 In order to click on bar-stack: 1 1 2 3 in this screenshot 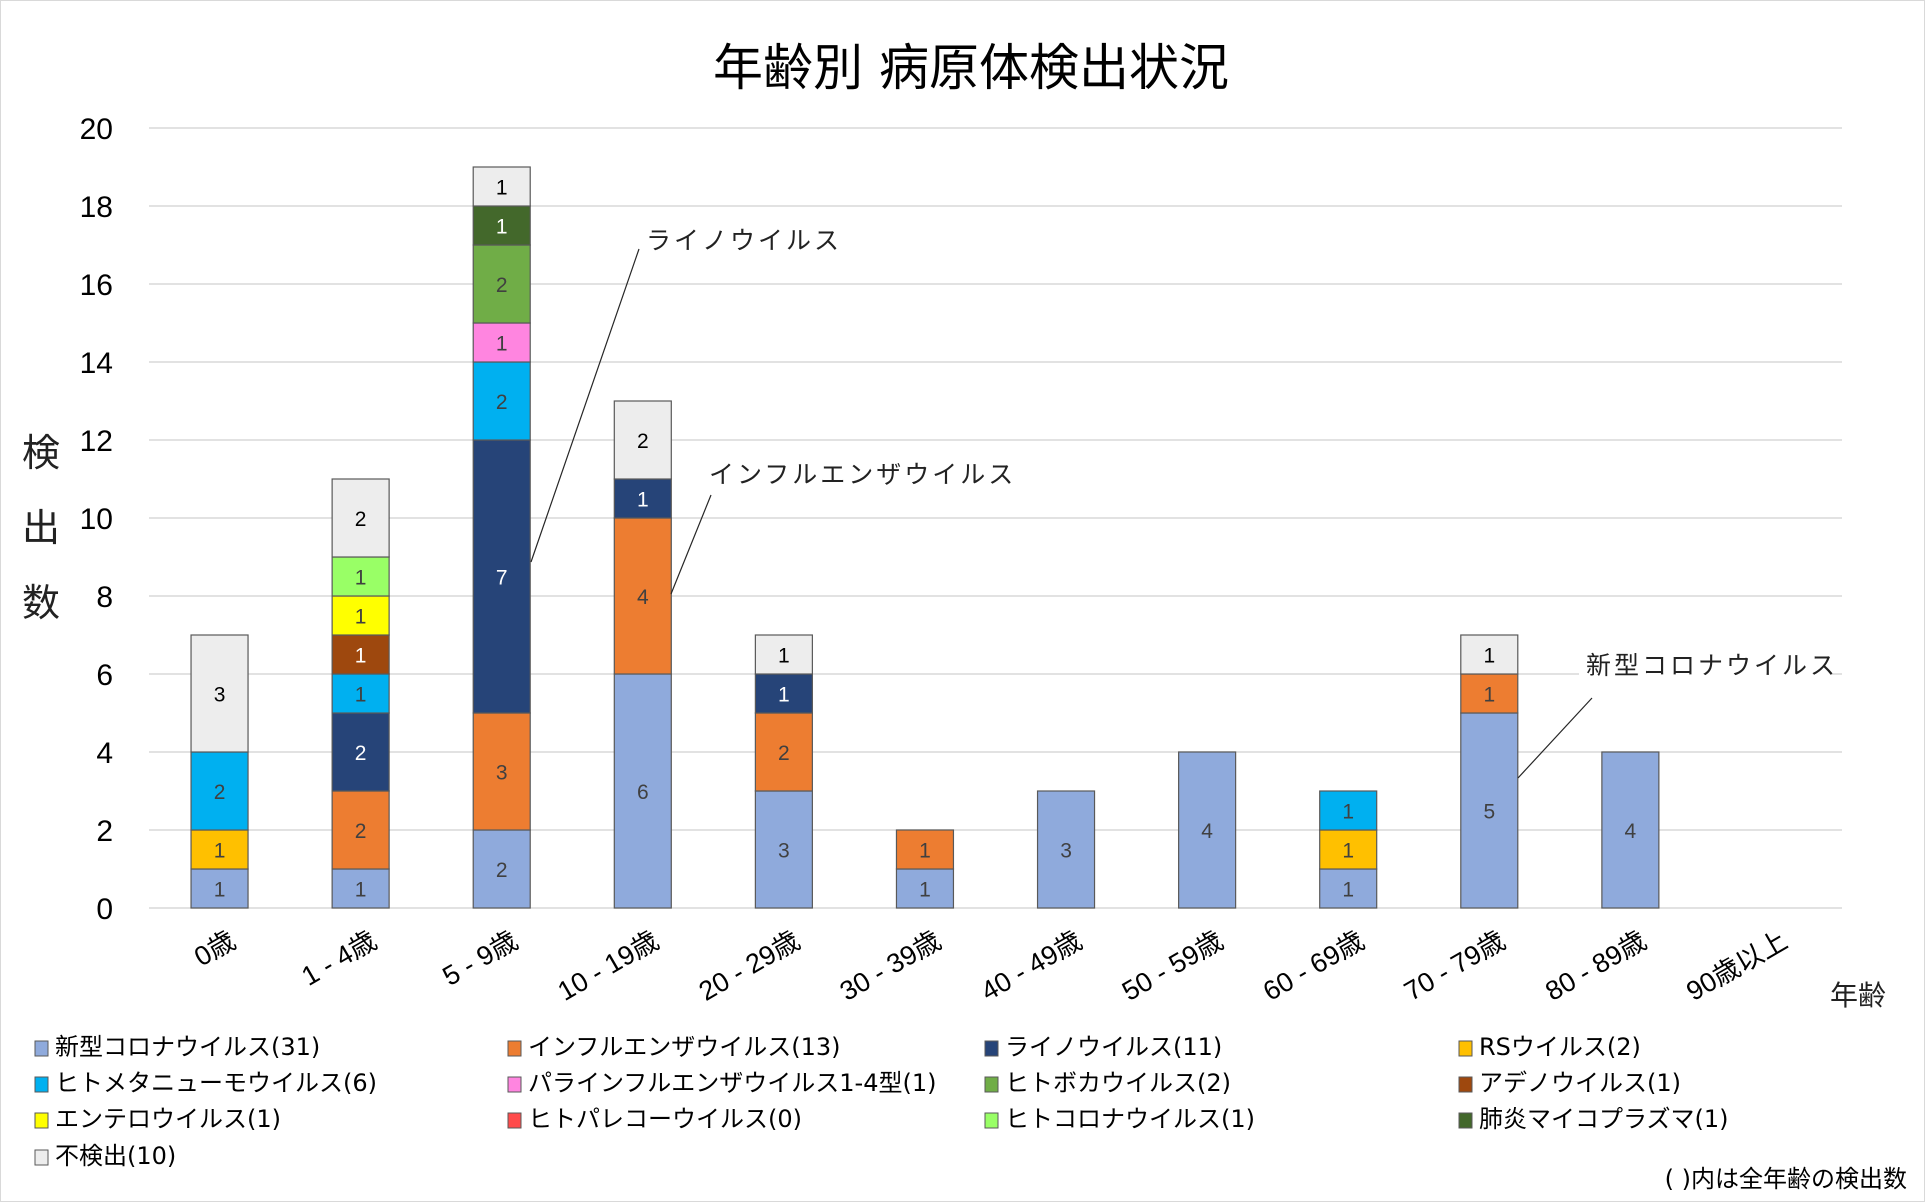, I will do `click(219, 771)`.